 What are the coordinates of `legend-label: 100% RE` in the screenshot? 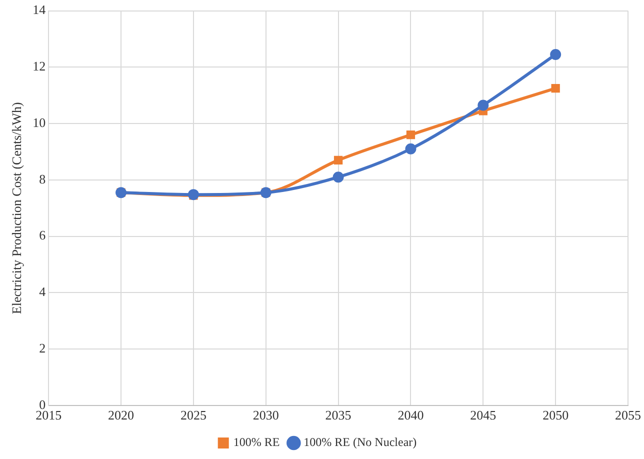 It's located at (256, 442).